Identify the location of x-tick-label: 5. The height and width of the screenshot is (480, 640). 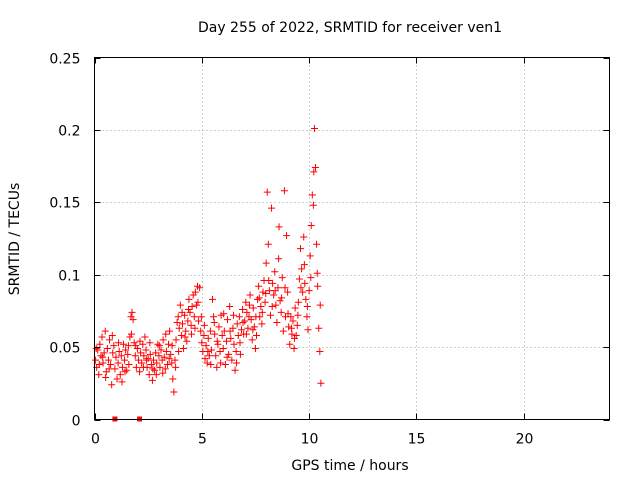
(202, 440).